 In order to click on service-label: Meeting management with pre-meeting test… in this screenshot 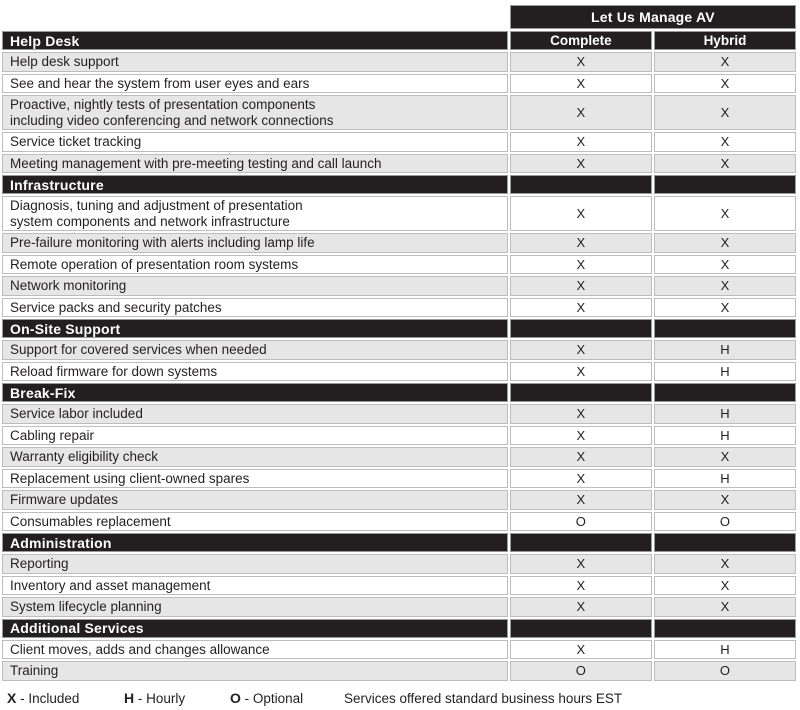, I will do `click(255, 163)`.